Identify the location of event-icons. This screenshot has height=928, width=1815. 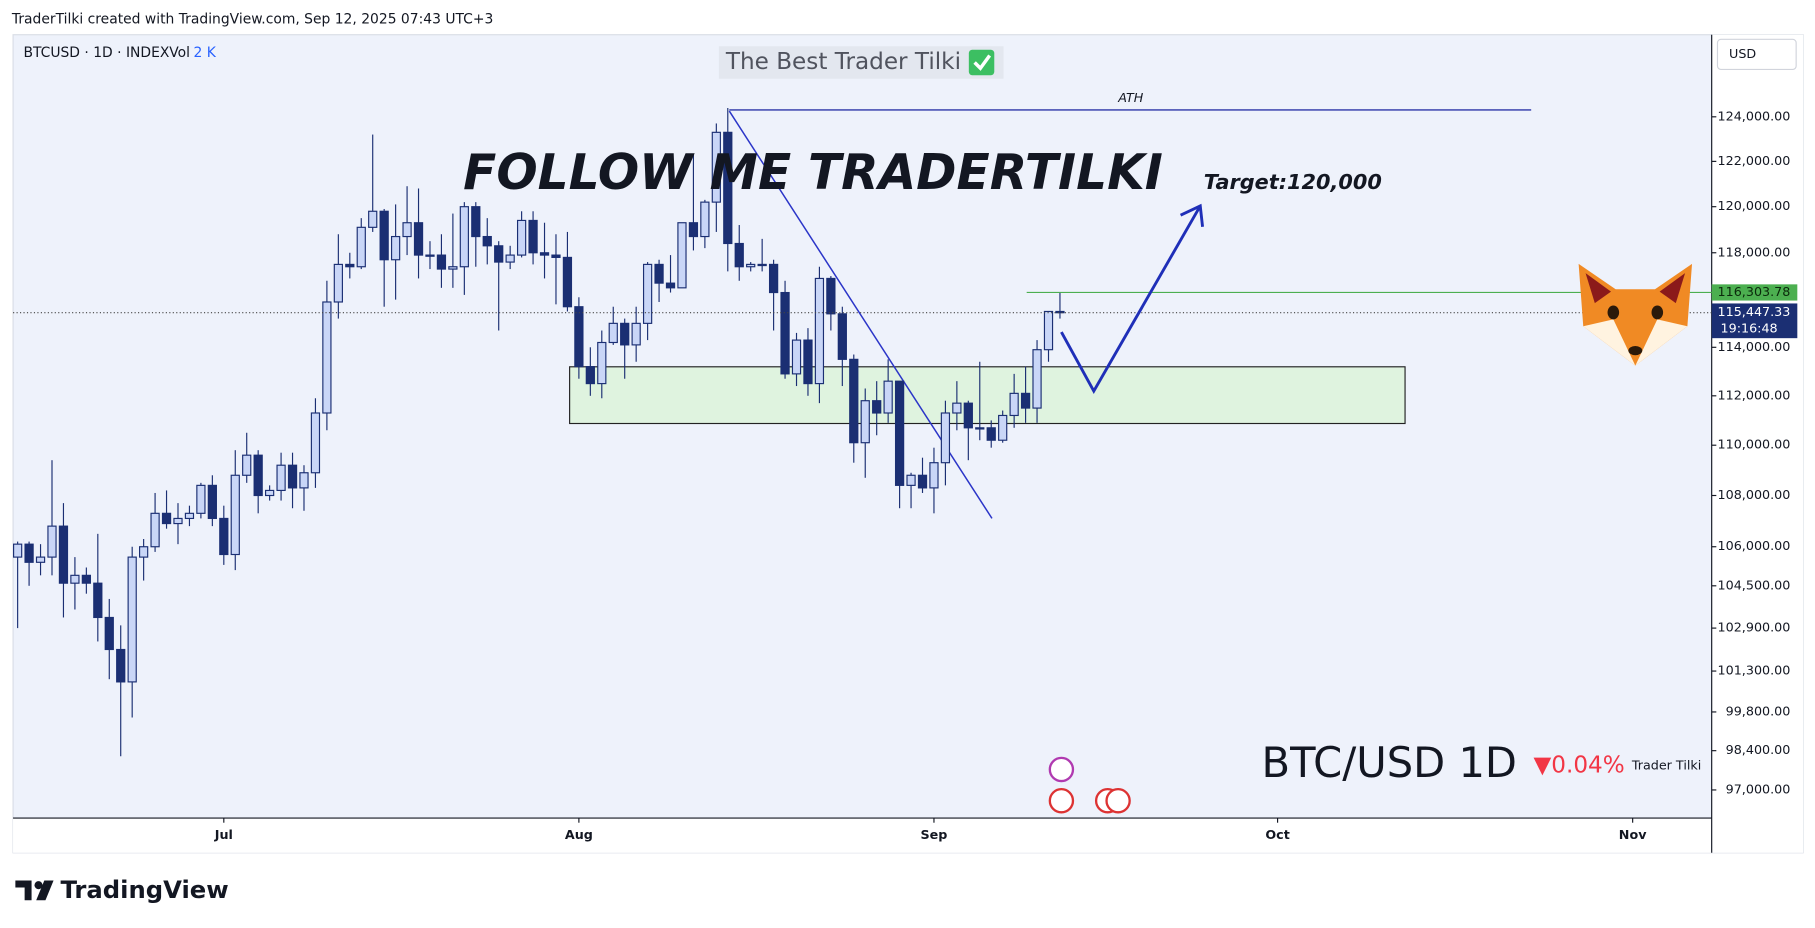
(1089, 785).